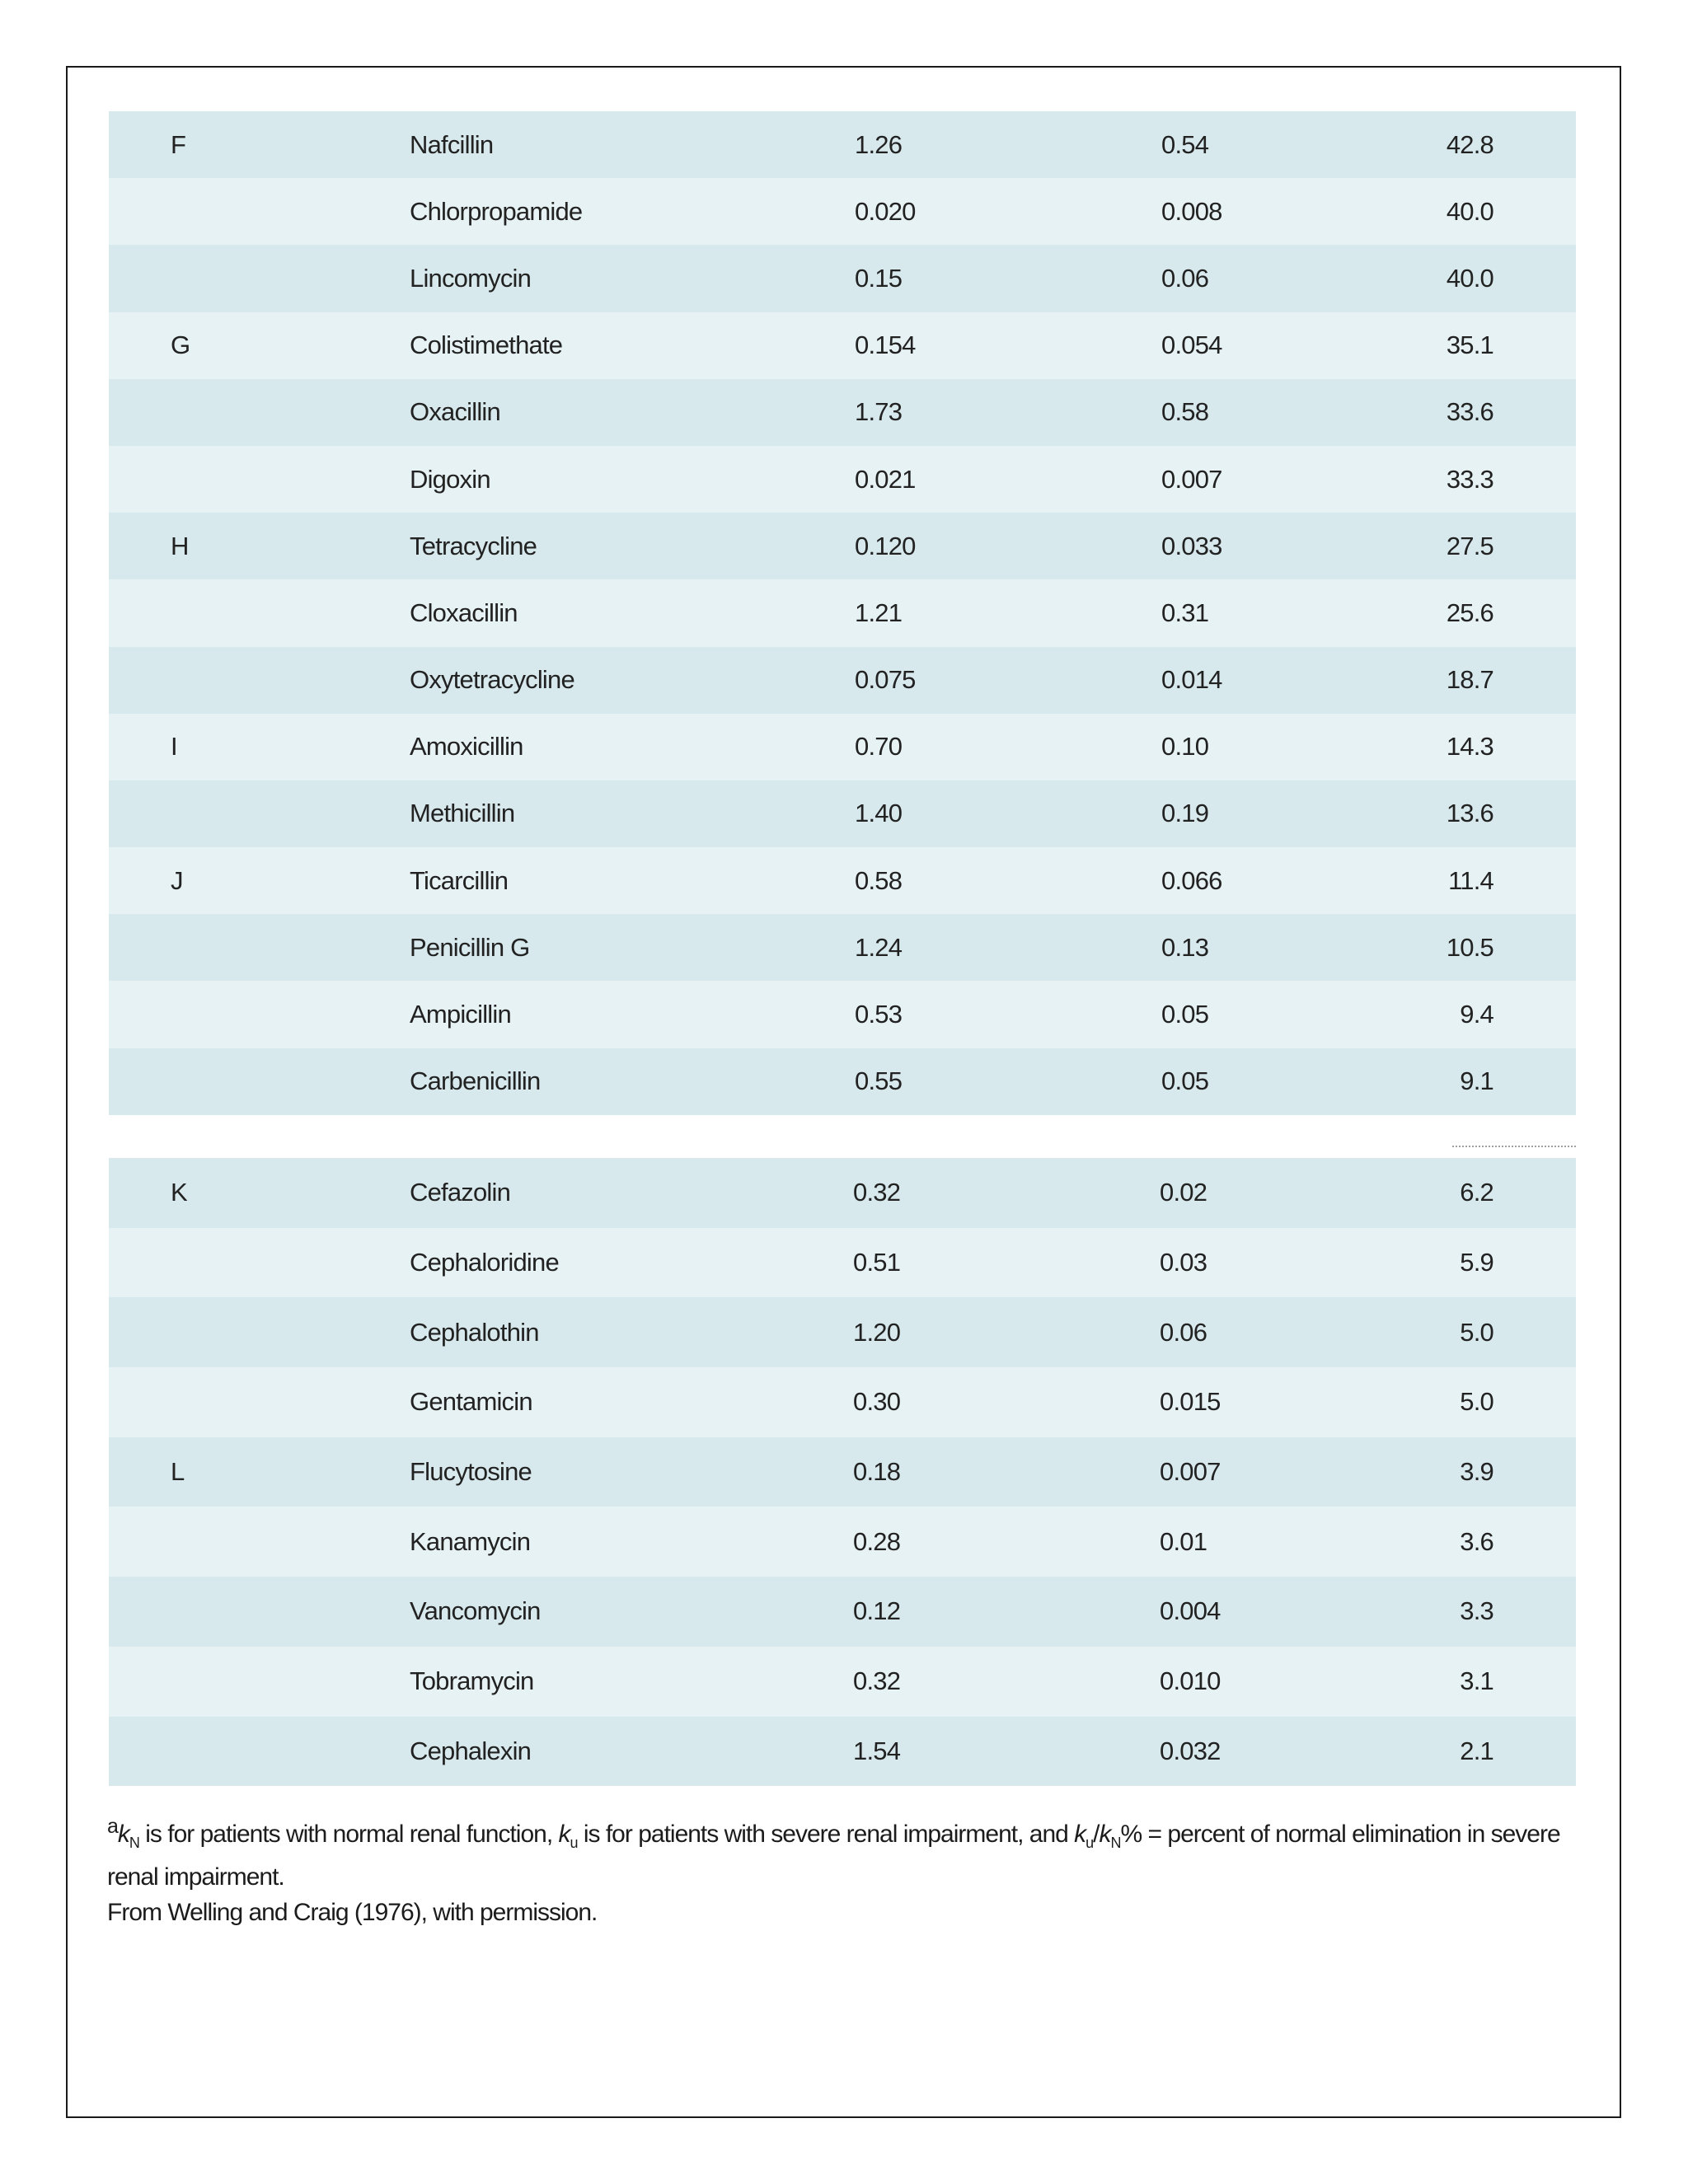 The height and width of the screenshot is (2184, 1688). I want to click on table-row: I Amoxicillin 0.70 0.10 14.3, so click(842, 746).